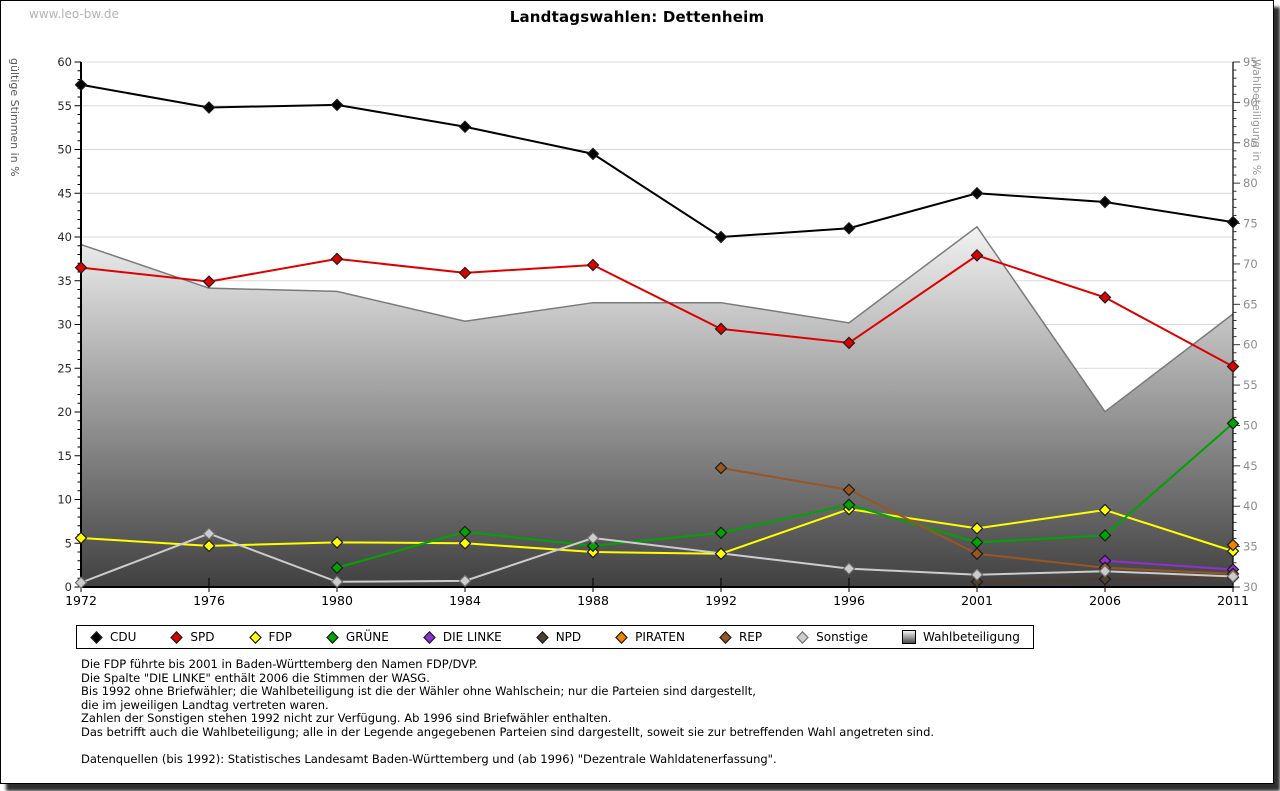 The height and width of the screenshot is (791, 1280). What do you see at coordinates (1250, 385) in the screenshot?
I see `right-tick-label: 55` at bounding box center [1250, 385].